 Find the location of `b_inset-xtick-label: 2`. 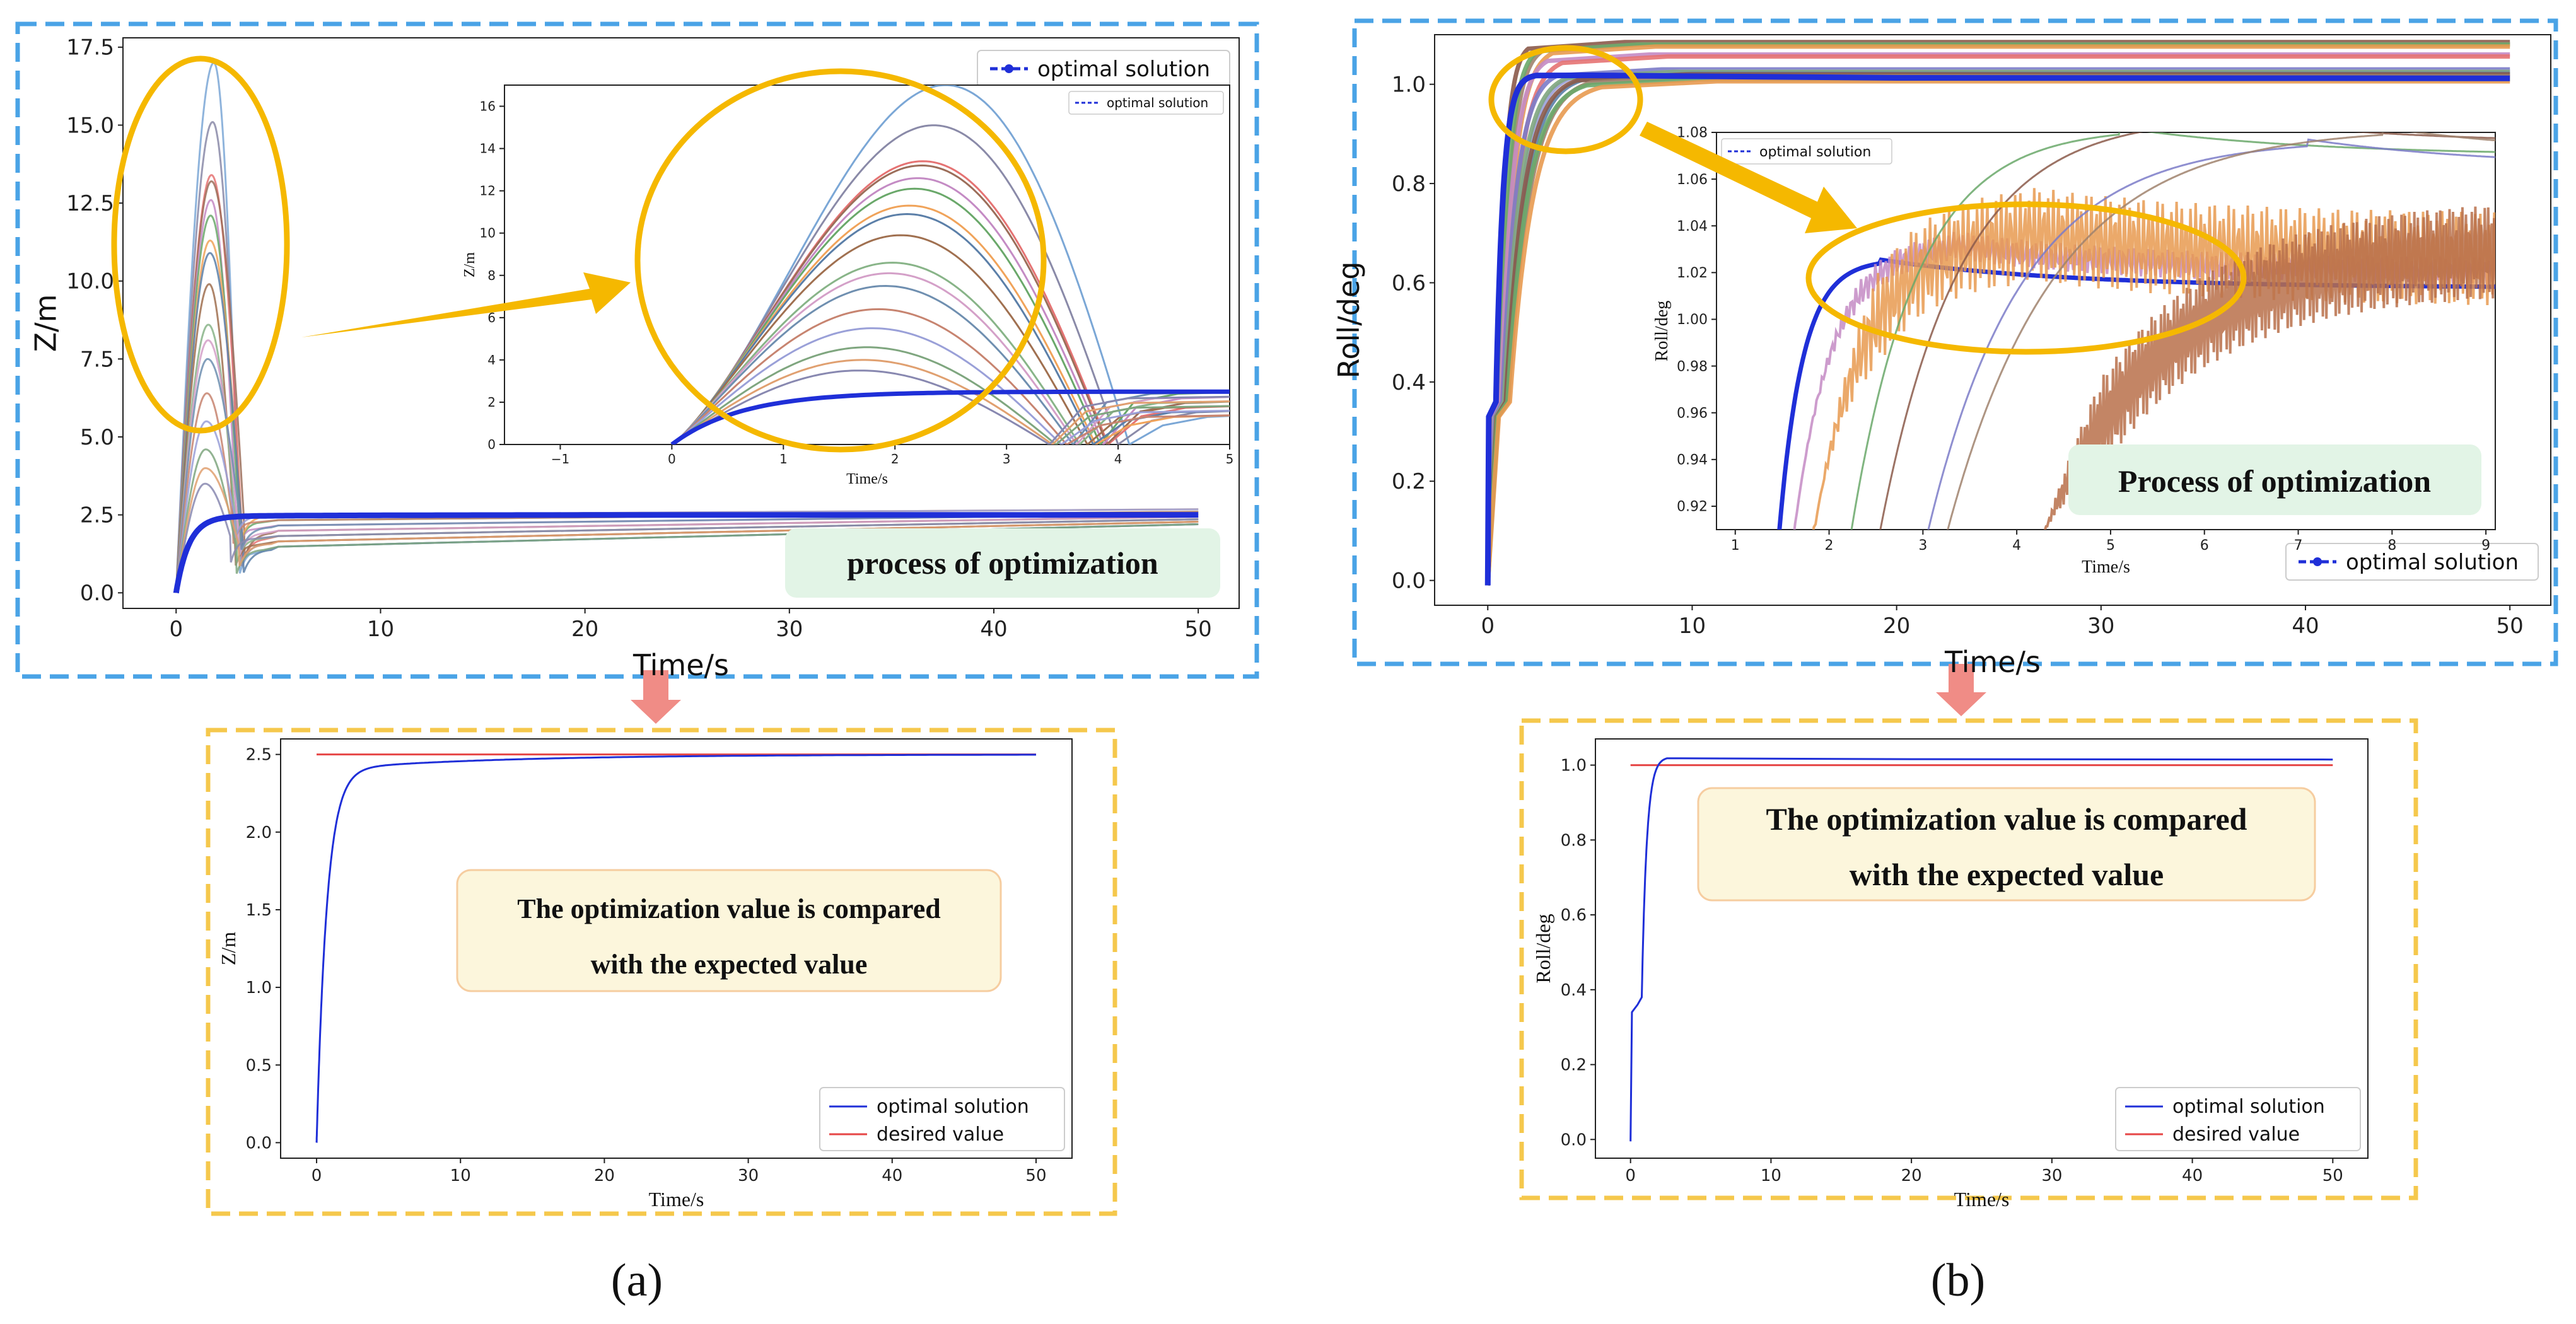

b_inset-xtick-label: 2 is located at coordinates (1830, 546).